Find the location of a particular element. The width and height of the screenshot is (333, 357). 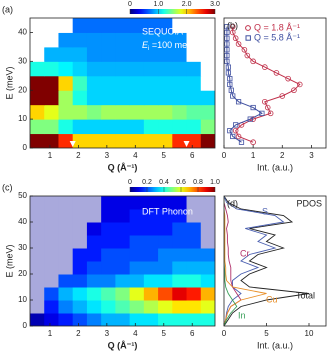

annotation: DFT Phonon is located at coordinates (167, 211).